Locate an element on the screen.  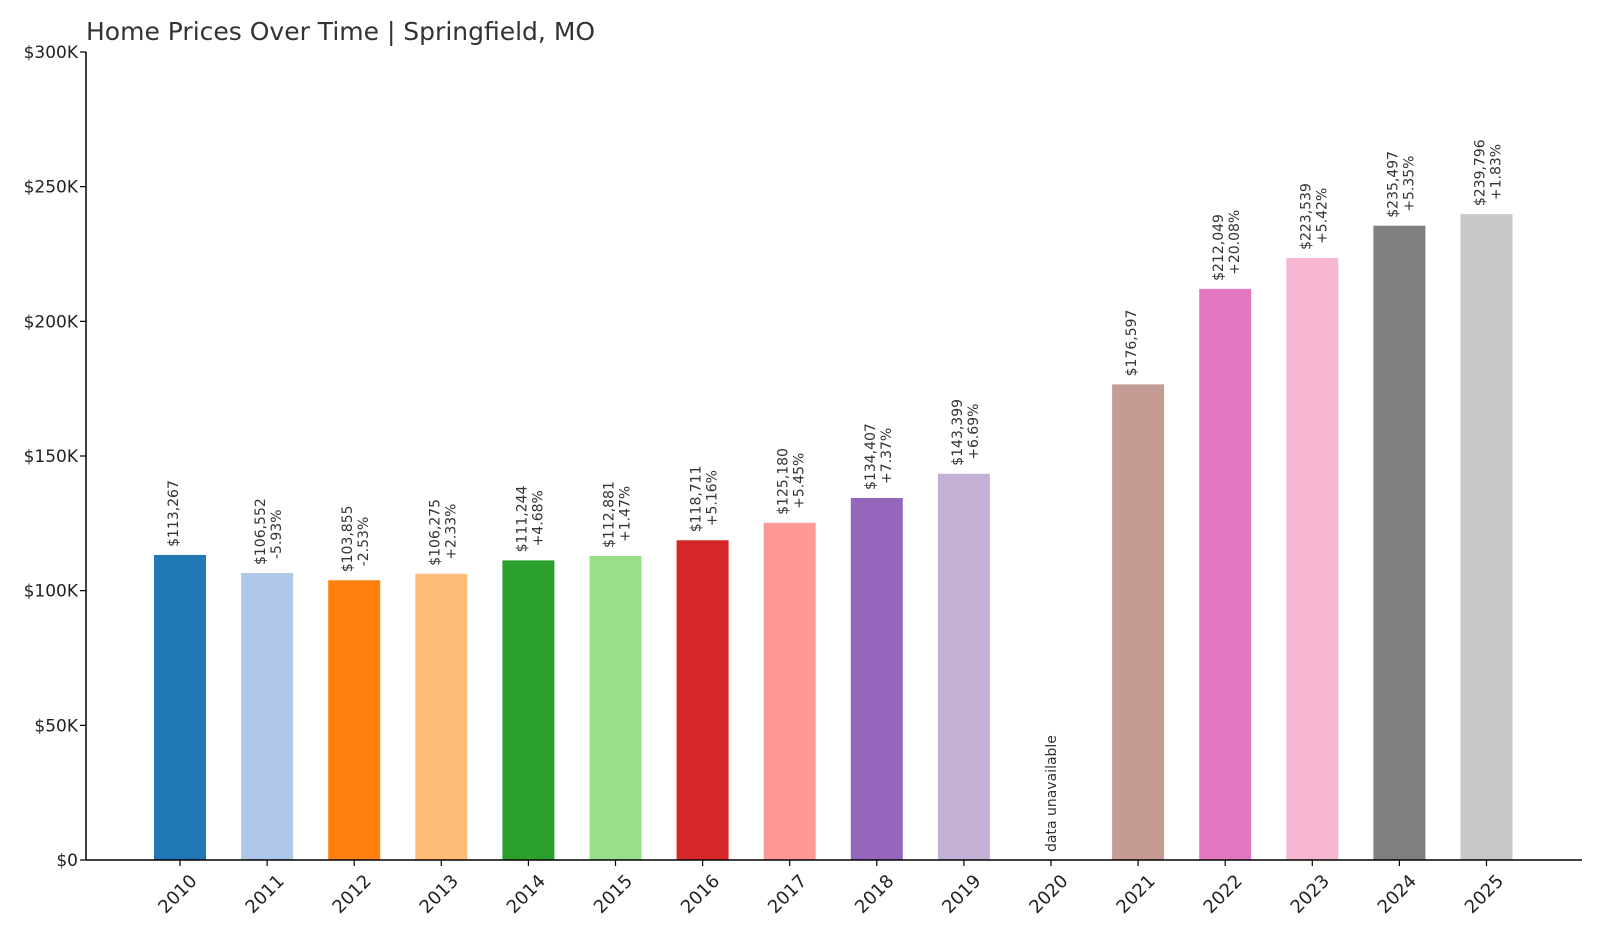
bar-change-label: +5.42% is located at coordinates (1322, 216).